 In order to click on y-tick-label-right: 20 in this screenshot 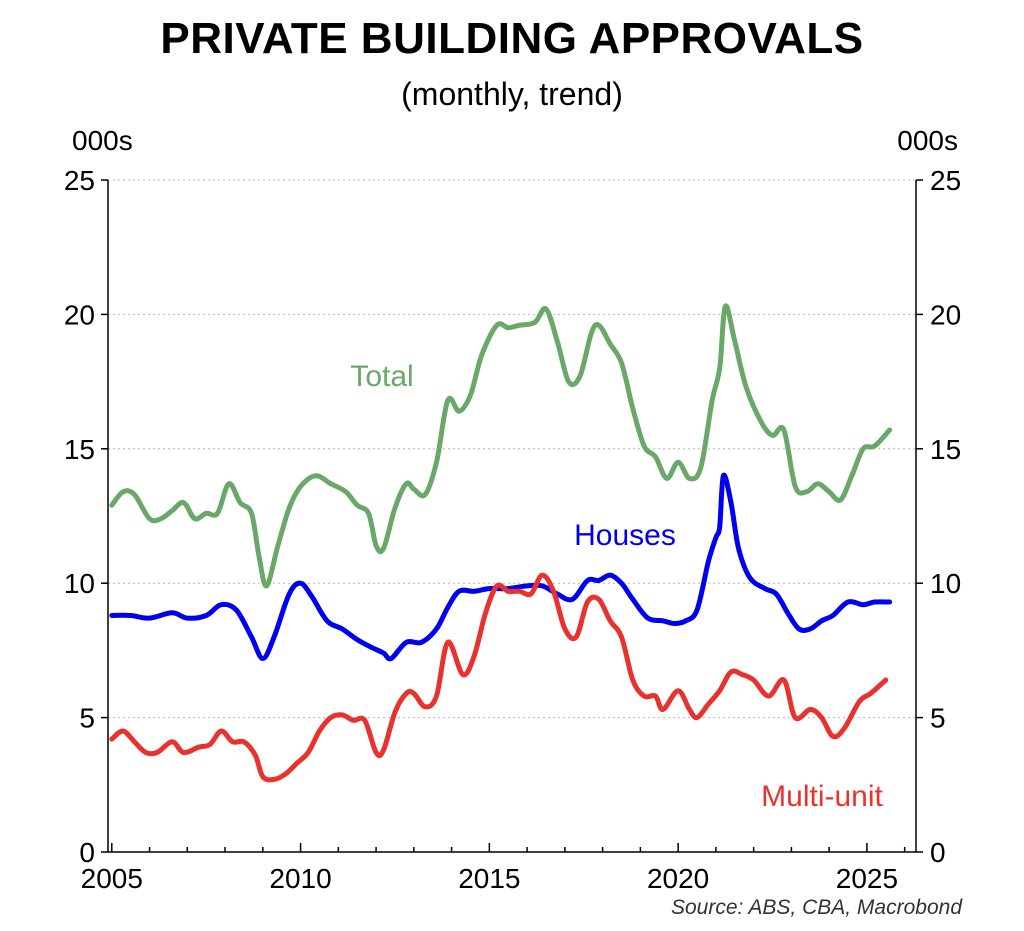, I will do `click(945, 314)`.